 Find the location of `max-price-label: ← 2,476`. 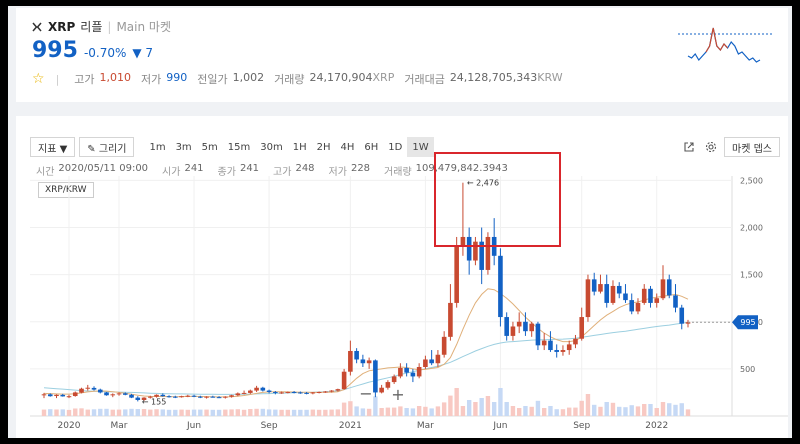

max-price-label: ← 2,476 is located at coordinates (483, 183).